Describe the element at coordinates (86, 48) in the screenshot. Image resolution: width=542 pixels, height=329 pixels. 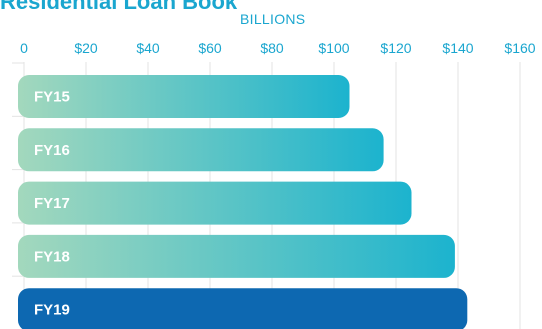
I see `x-tick-label: $20` at that location.